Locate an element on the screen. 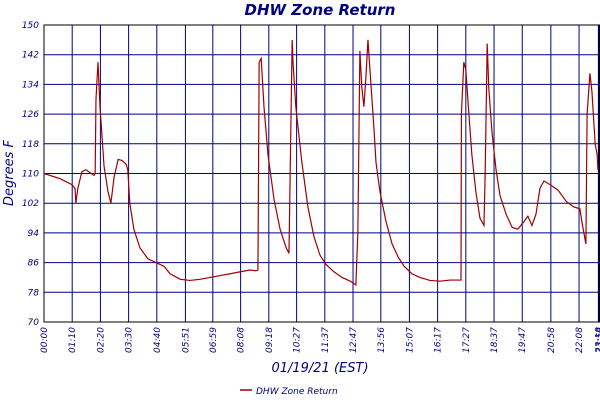  x-tick-label: 05:51 is located at coordinates (186, 340).